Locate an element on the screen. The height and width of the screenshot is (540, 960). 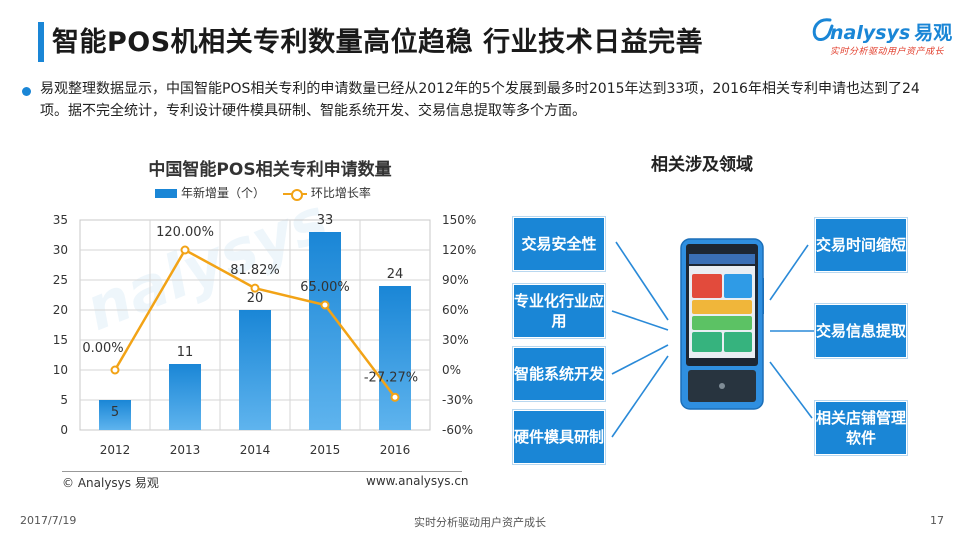
y-left-tick-label: 25 is located at coordinates (60, 280).